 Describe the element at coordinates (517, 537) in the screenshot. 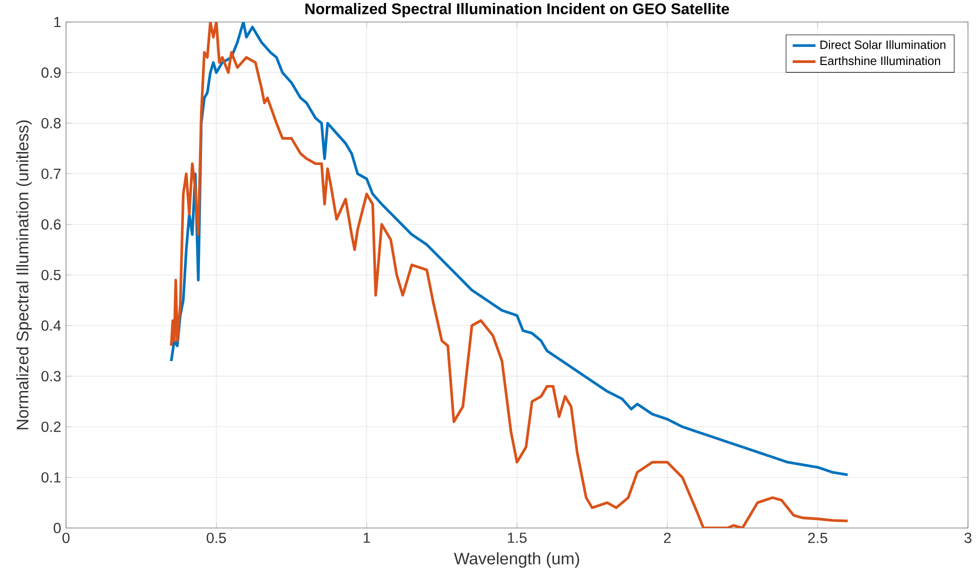

I see `x-tick-label: 1.5` at that location.